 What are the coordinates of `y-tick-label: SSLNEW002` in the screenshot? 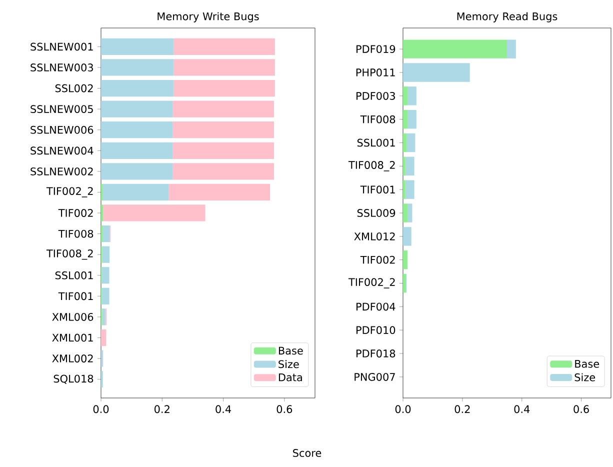 It's located at (61, 171).